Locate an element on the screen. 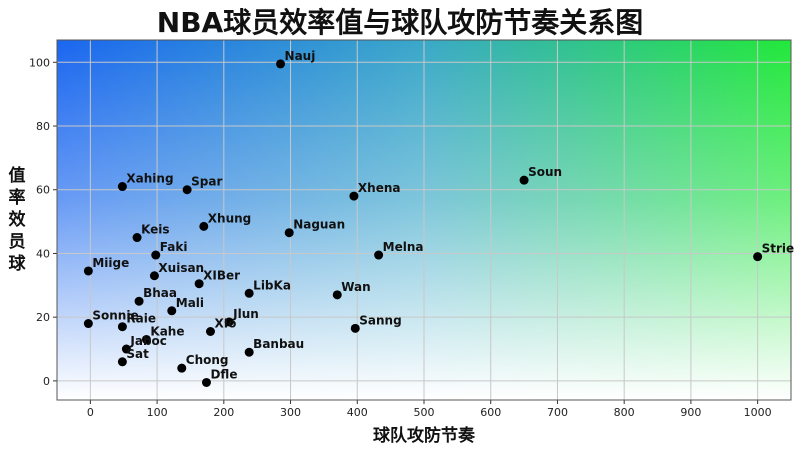 The height and width of the screenshot is (450, 800). data-point-label: Soun is located at coordinates (545, 172).